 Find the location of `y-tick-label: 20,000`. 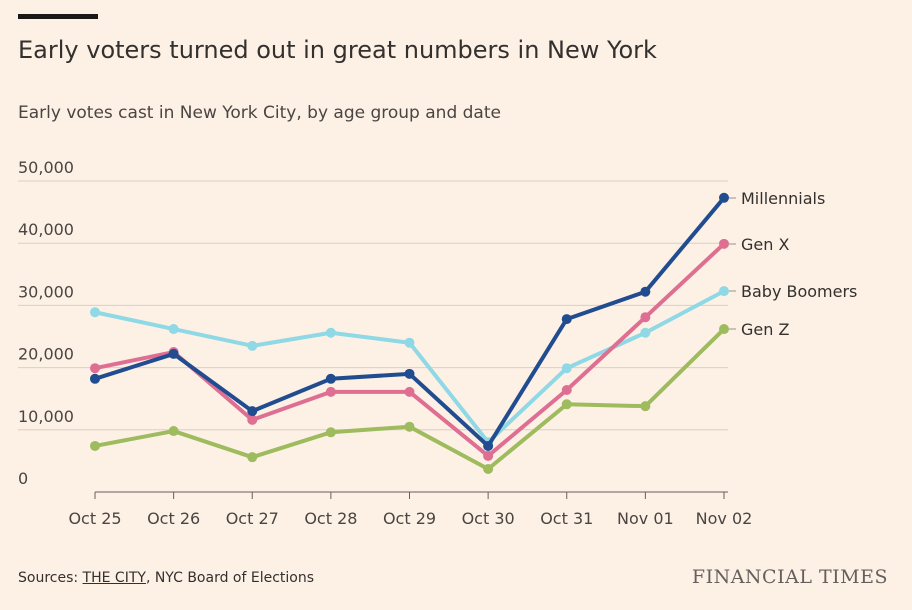

y-tick-label: 20,000 is located at coordinates (46, 354).